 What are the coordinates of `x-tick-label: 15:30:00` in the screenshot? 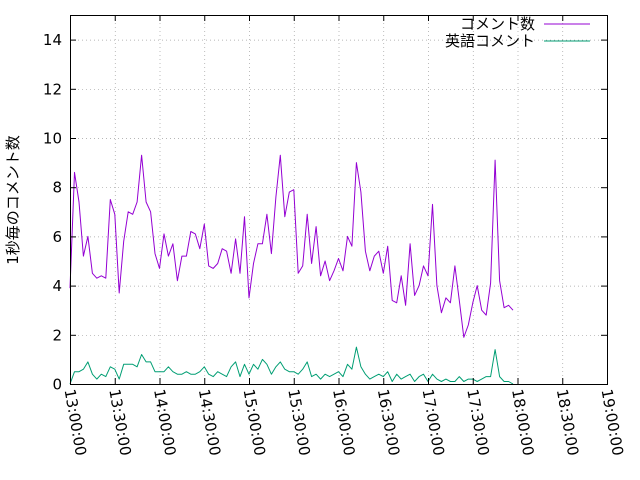 It's located at (298, 422).